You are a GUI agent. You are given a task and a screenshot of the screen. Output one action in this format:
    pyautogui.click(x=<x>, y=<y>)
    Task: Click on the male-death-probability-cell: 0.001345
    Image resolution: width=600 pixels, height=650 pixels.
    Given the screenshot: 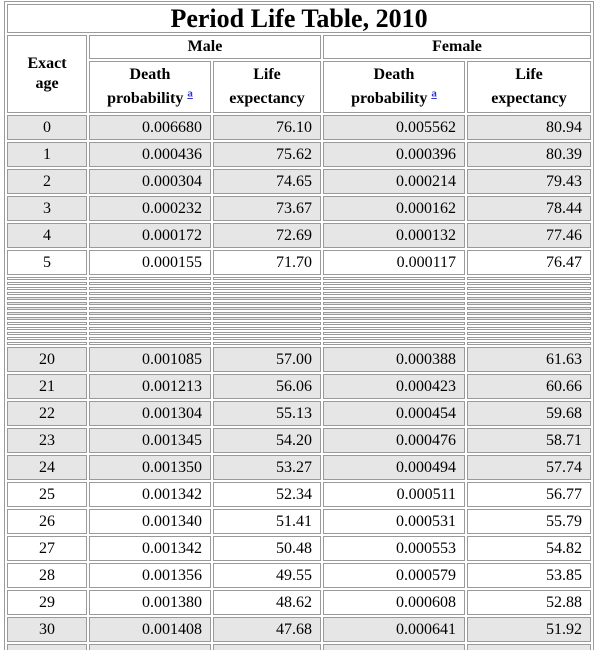 What is the action you would take?
    pyautogui.click(x=150, y=440)
    